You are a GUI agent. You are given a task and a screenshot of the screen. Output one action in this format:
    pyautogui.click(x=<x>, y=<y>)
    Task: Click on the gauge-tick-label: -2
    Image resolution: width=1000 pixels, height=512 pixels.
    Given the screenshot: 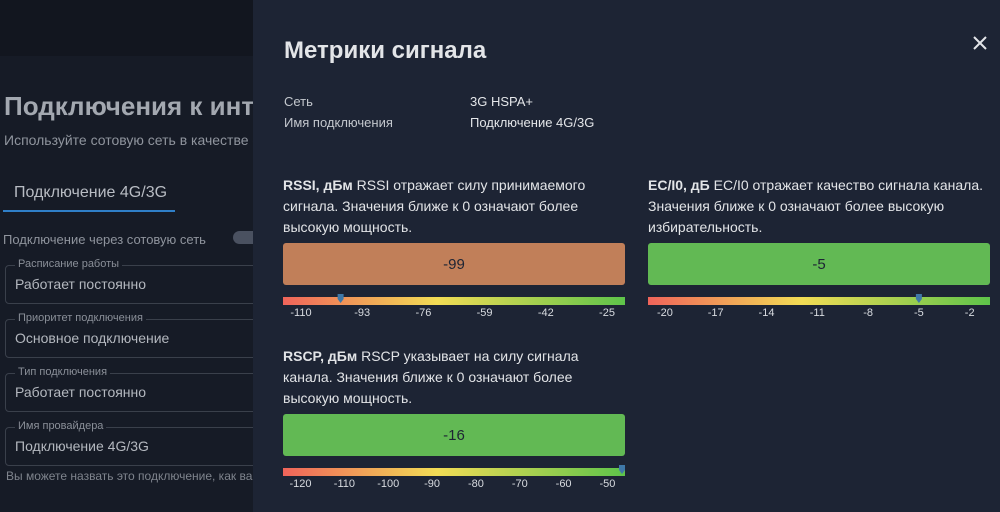 What is the action you would take?
    pyautogui.click(x=970, y=313)
    